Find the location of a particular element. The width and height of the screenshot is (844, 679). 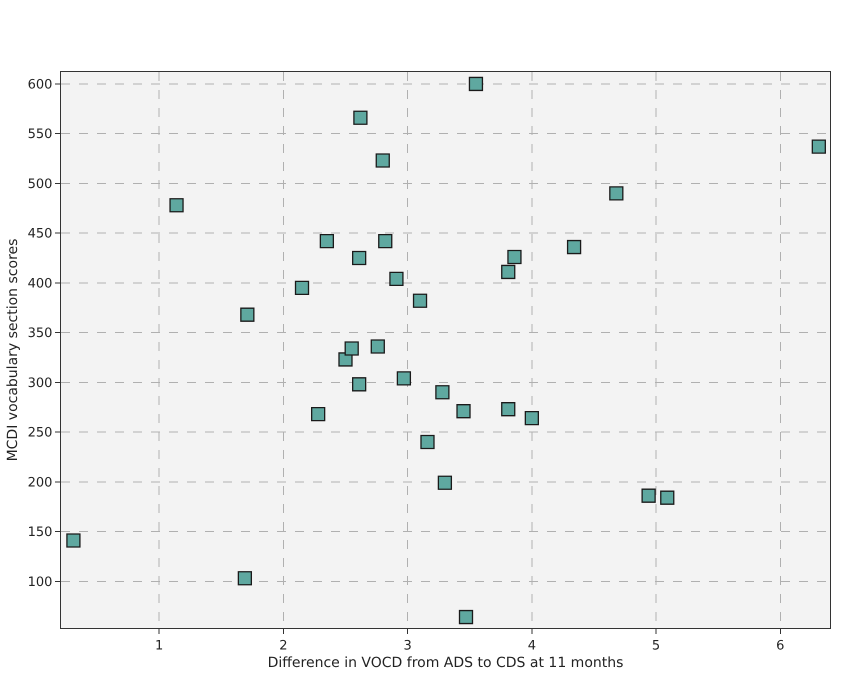

y-axis-title: MCDI vocabulary section scores is located at coordinates (13, 350).